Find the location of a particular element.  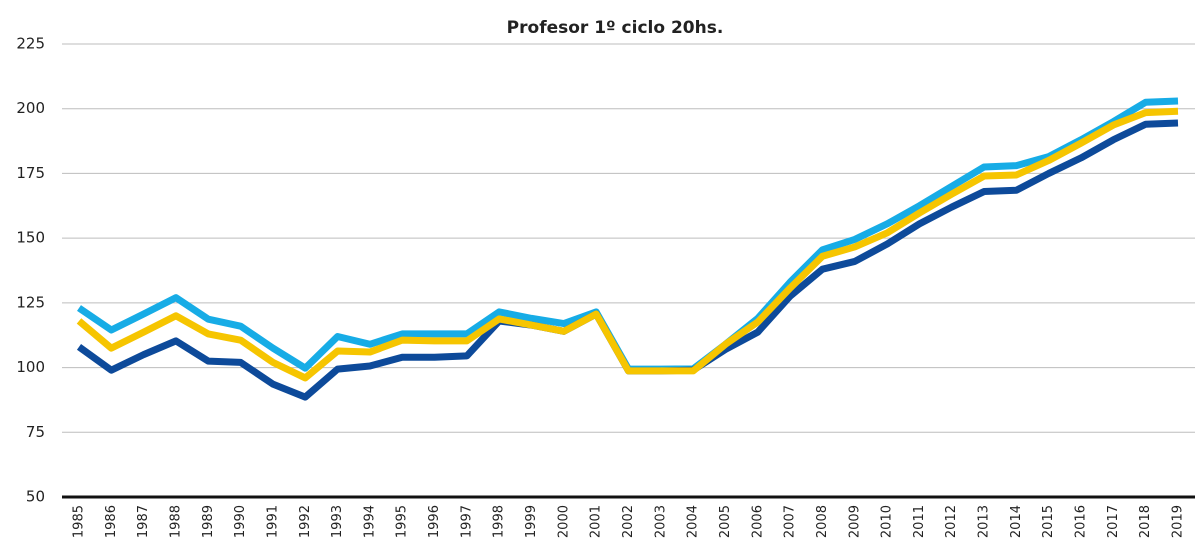

x-tick-label: 2007 is located at coordinates (790, 521).